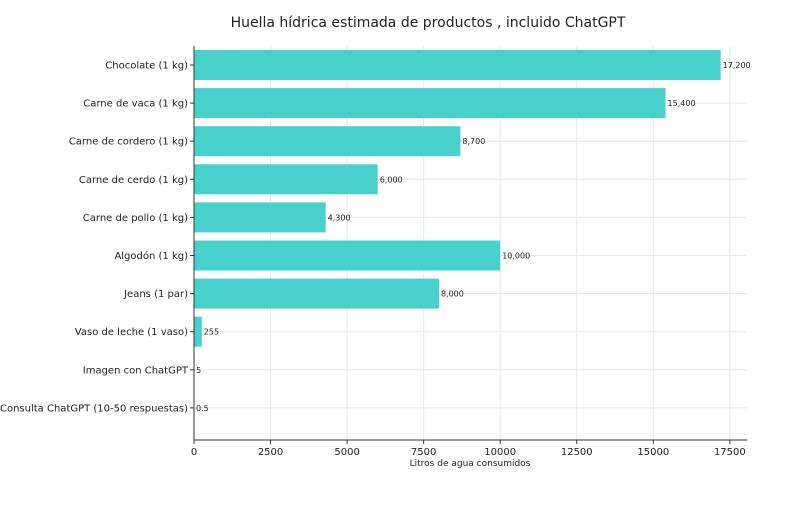 The height and width of the screenshot is (527, 800). What do you see at coordinates (133, 180) in the screenshot?
I see `category-label: Carne de cerdo (1 kg)` at bounding box center [133, 180].